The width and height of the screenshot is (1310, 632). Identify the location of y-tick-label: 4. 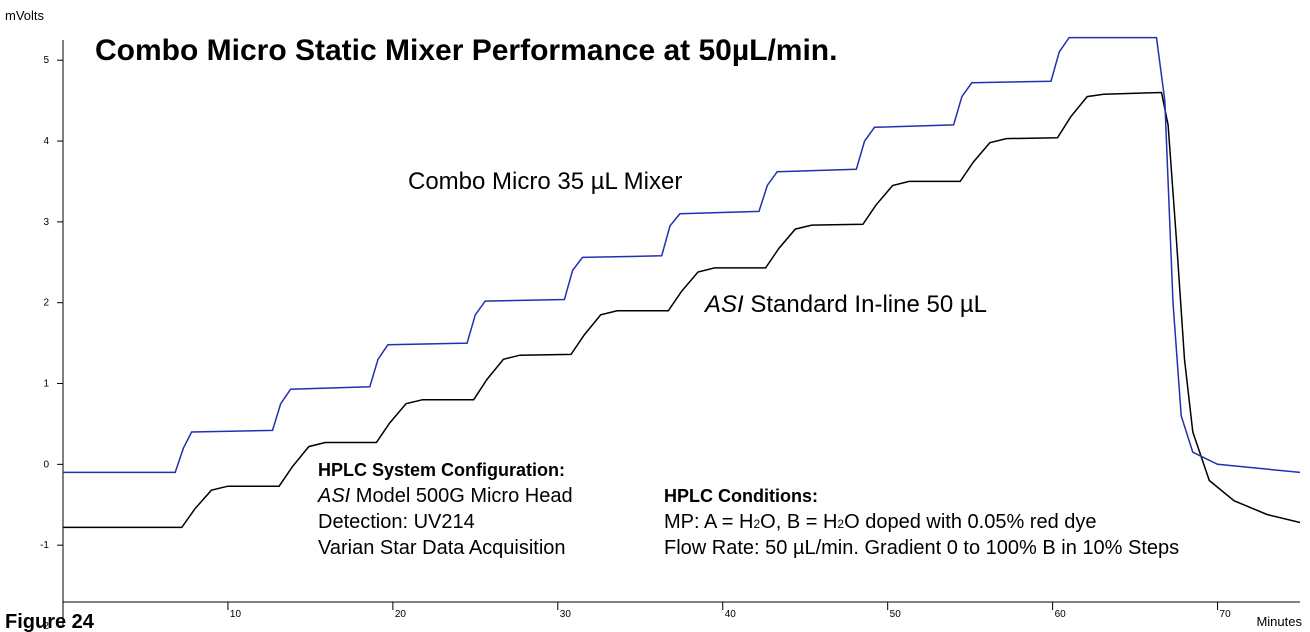
(46, 141).